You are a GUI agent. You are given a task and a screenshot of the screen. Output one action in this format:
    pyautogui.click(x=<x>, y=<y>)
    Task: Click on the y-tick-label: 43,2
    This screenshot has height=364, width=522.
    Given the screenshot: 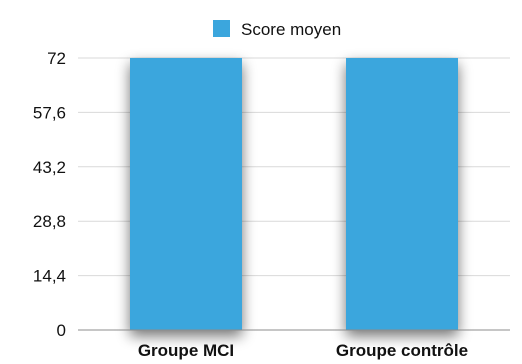 What is the action you would take?
    pyautogui.click(x=49, y=167)
    